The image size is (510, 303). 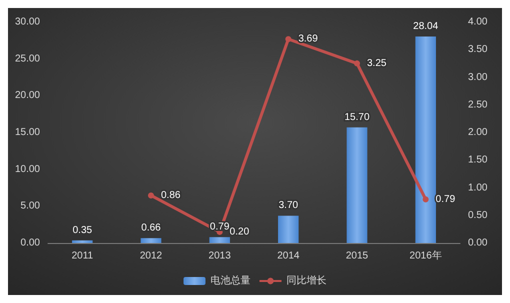 I want to click on data-label: 15.70, so click(x=357, y=117).